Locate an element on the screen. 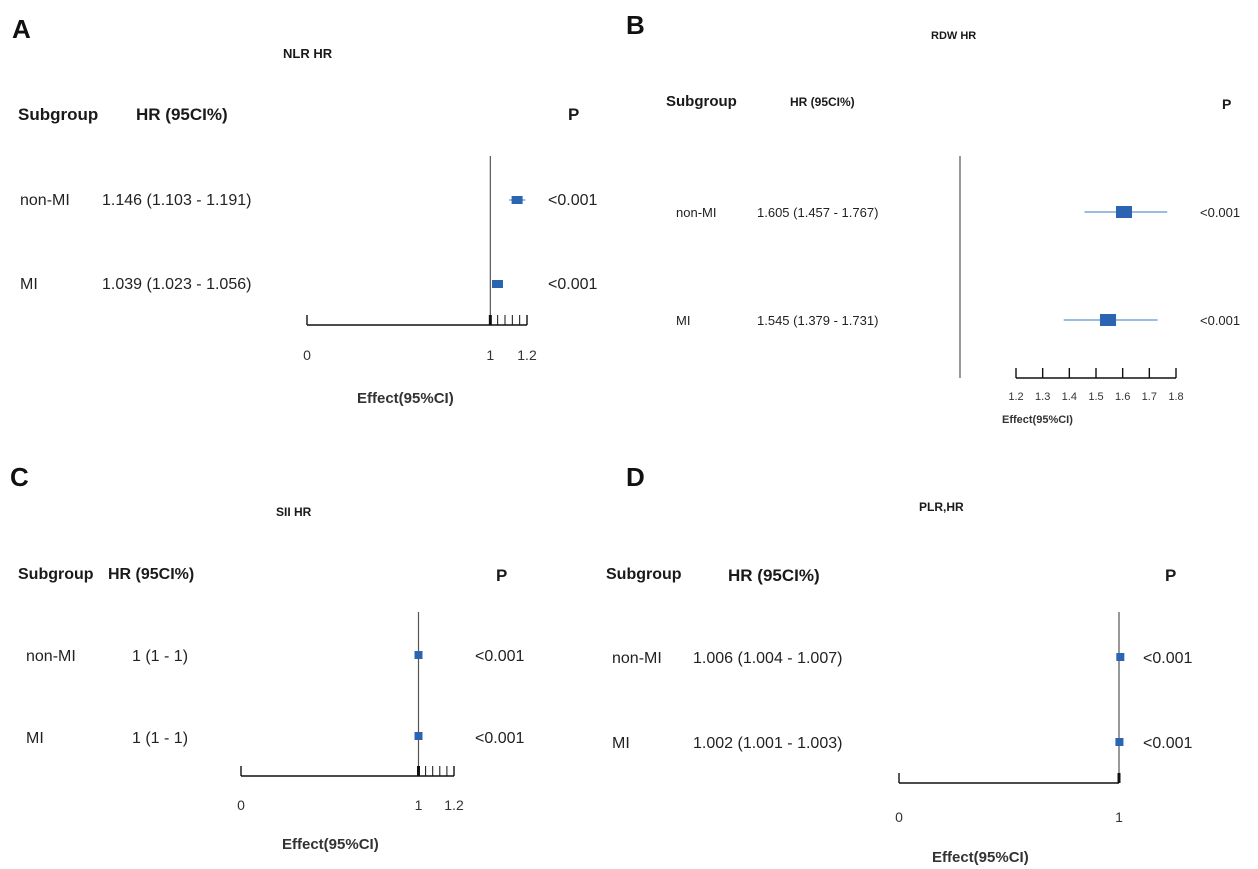 The image size is (1258, 869). x-tick-label: 1.7 is located at coordinates (1149, 397).